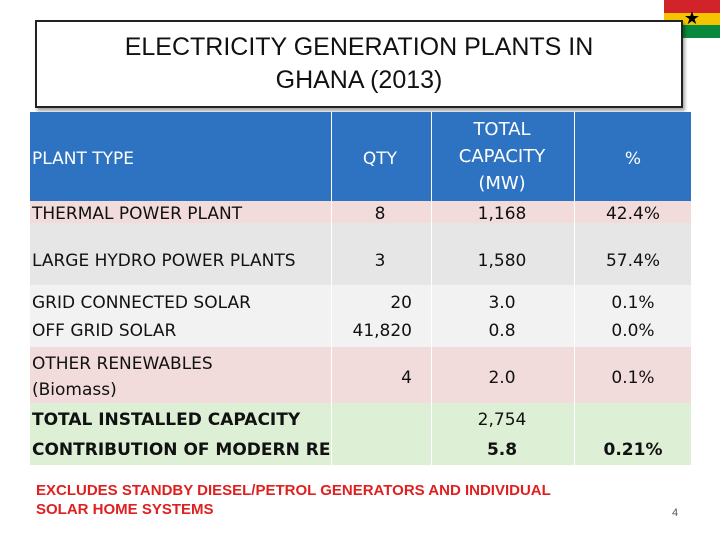 This screenshot has height=540, width=720. What do you see at coordinates (380, 261) in the screenshot?
I see `cell-qty-hydro: 3` at bounding box center [380, 261].